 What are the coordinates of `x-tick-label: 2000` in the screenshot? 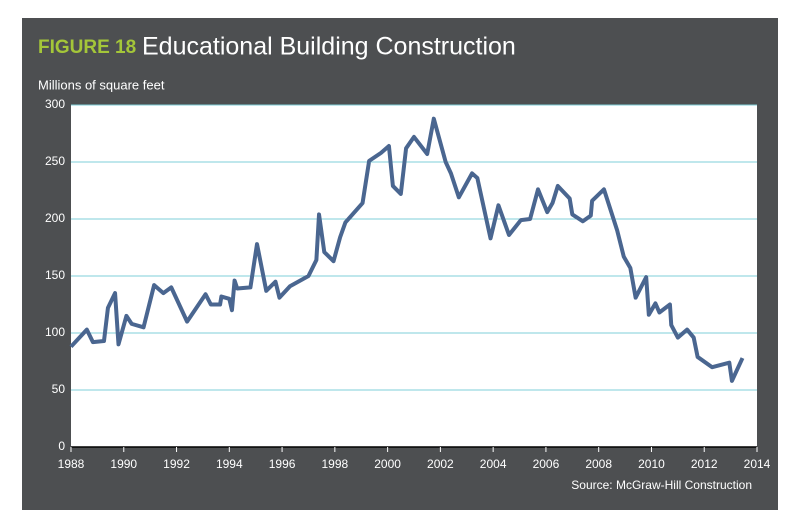 It's located at (387, 464).